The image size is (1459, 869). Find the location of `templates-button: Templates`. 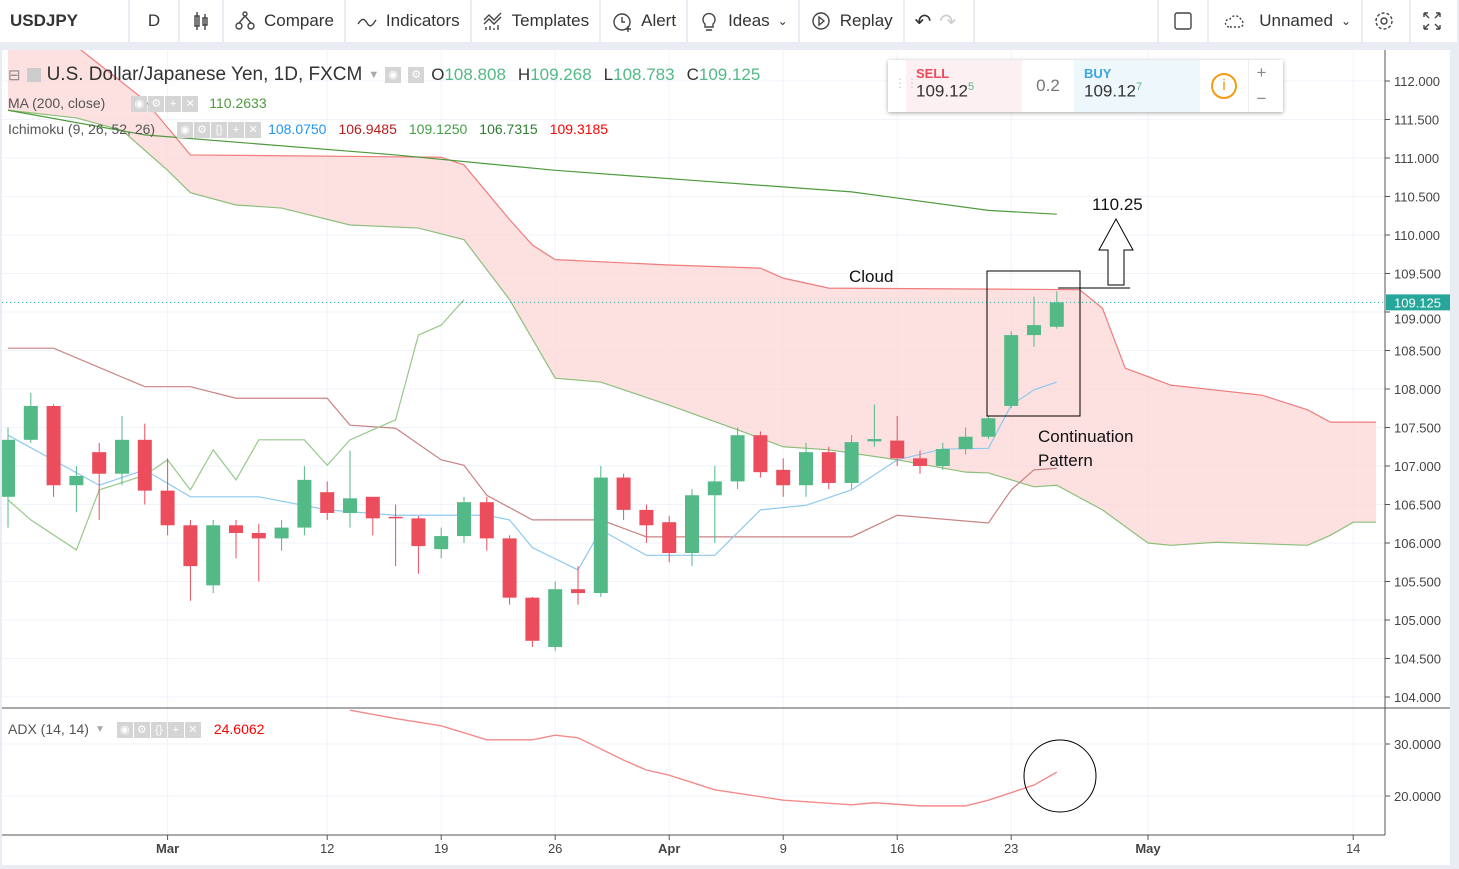

templates-button: Templates is located at coordinates (535, 21).